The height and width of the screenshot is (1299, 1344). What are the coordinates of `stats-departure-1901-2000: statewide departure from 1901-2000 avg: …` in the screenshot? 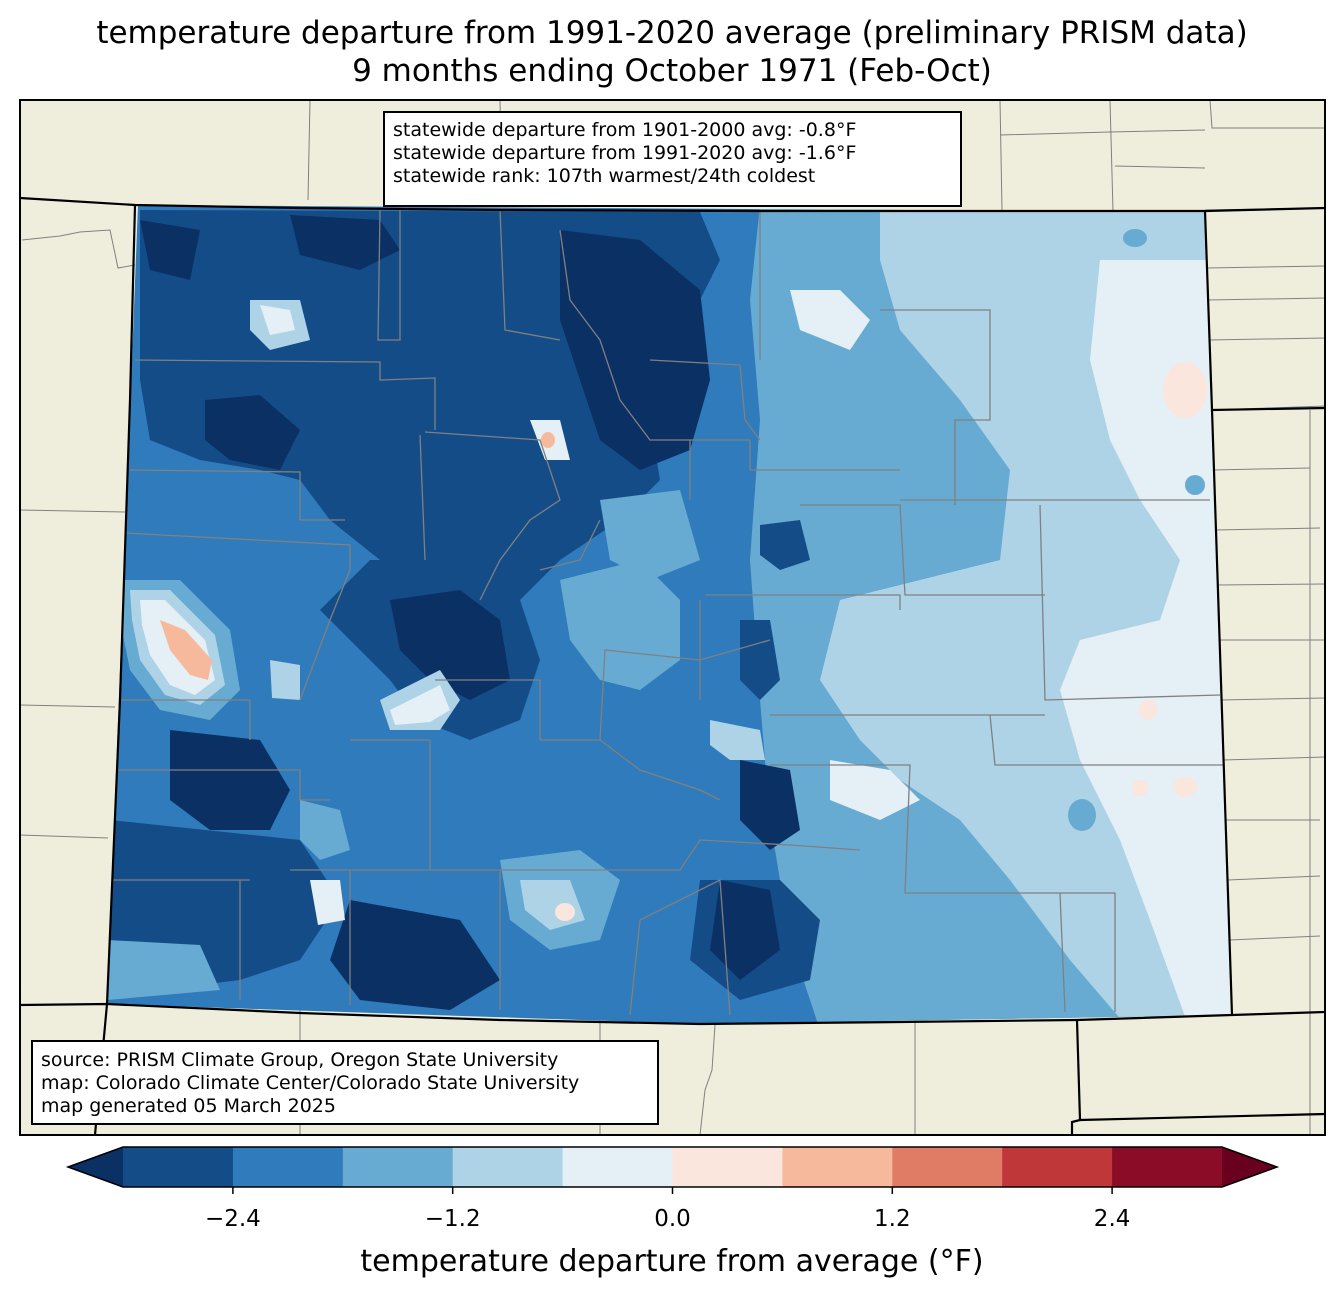 It's located at (625, 130).